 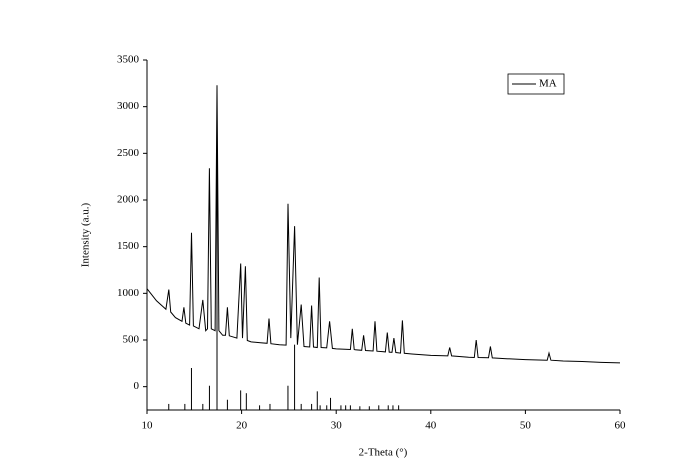 What do you see at coordinates (337, 426) in the screenshot?
I see `x-tick-label: 30` at bounding box center [337, 426].